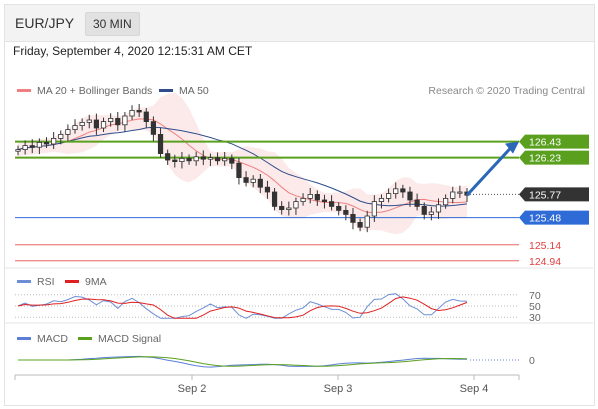 The width and height of the screenshot is (598, 409). Describe the element at coordinates (242, 361) in the screenshot. I see `macd-line` at that location.